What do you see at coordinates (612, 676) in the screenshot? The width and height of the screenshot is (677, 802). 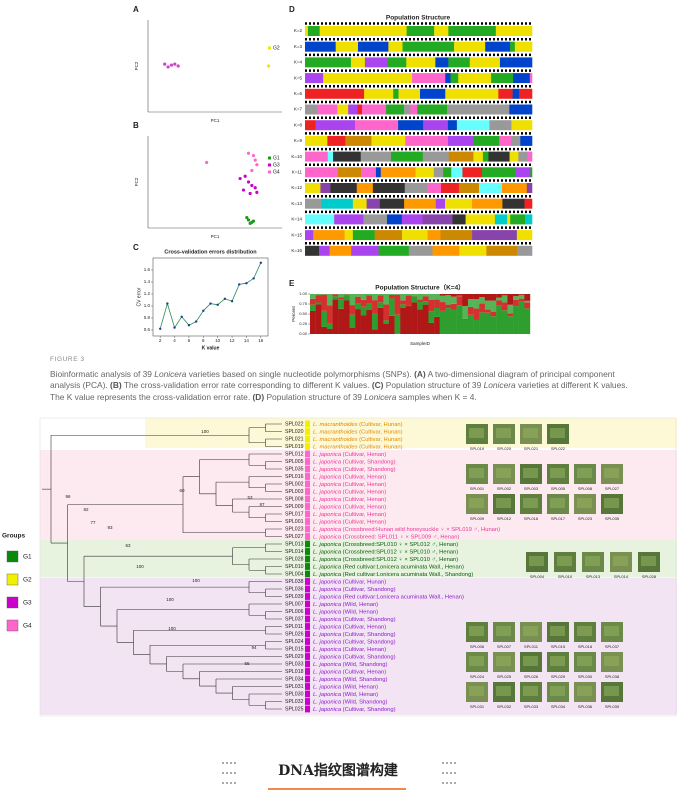 I see `photo-label: SPL038` at bounding box center [612, 676].